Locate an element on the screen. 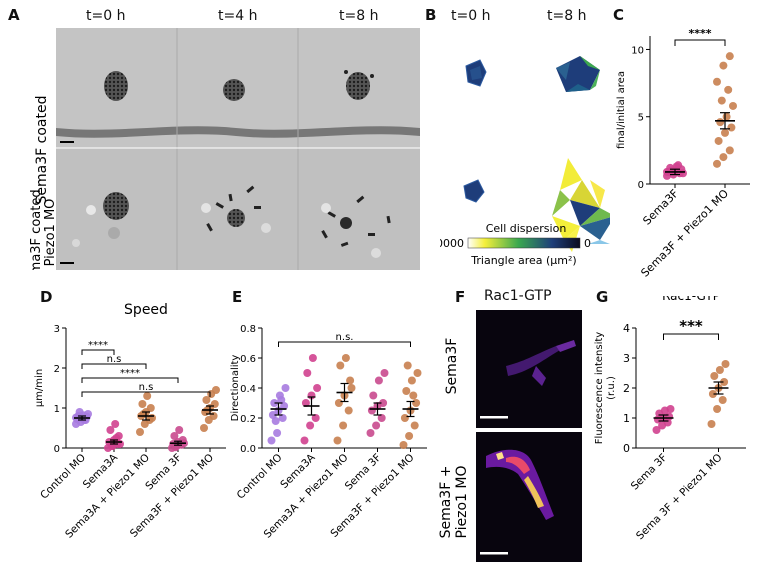 Image resolution: width=768 pixels, height=577 pixels. y-tick-label: 0.6 is located at coordinates (248, 359).